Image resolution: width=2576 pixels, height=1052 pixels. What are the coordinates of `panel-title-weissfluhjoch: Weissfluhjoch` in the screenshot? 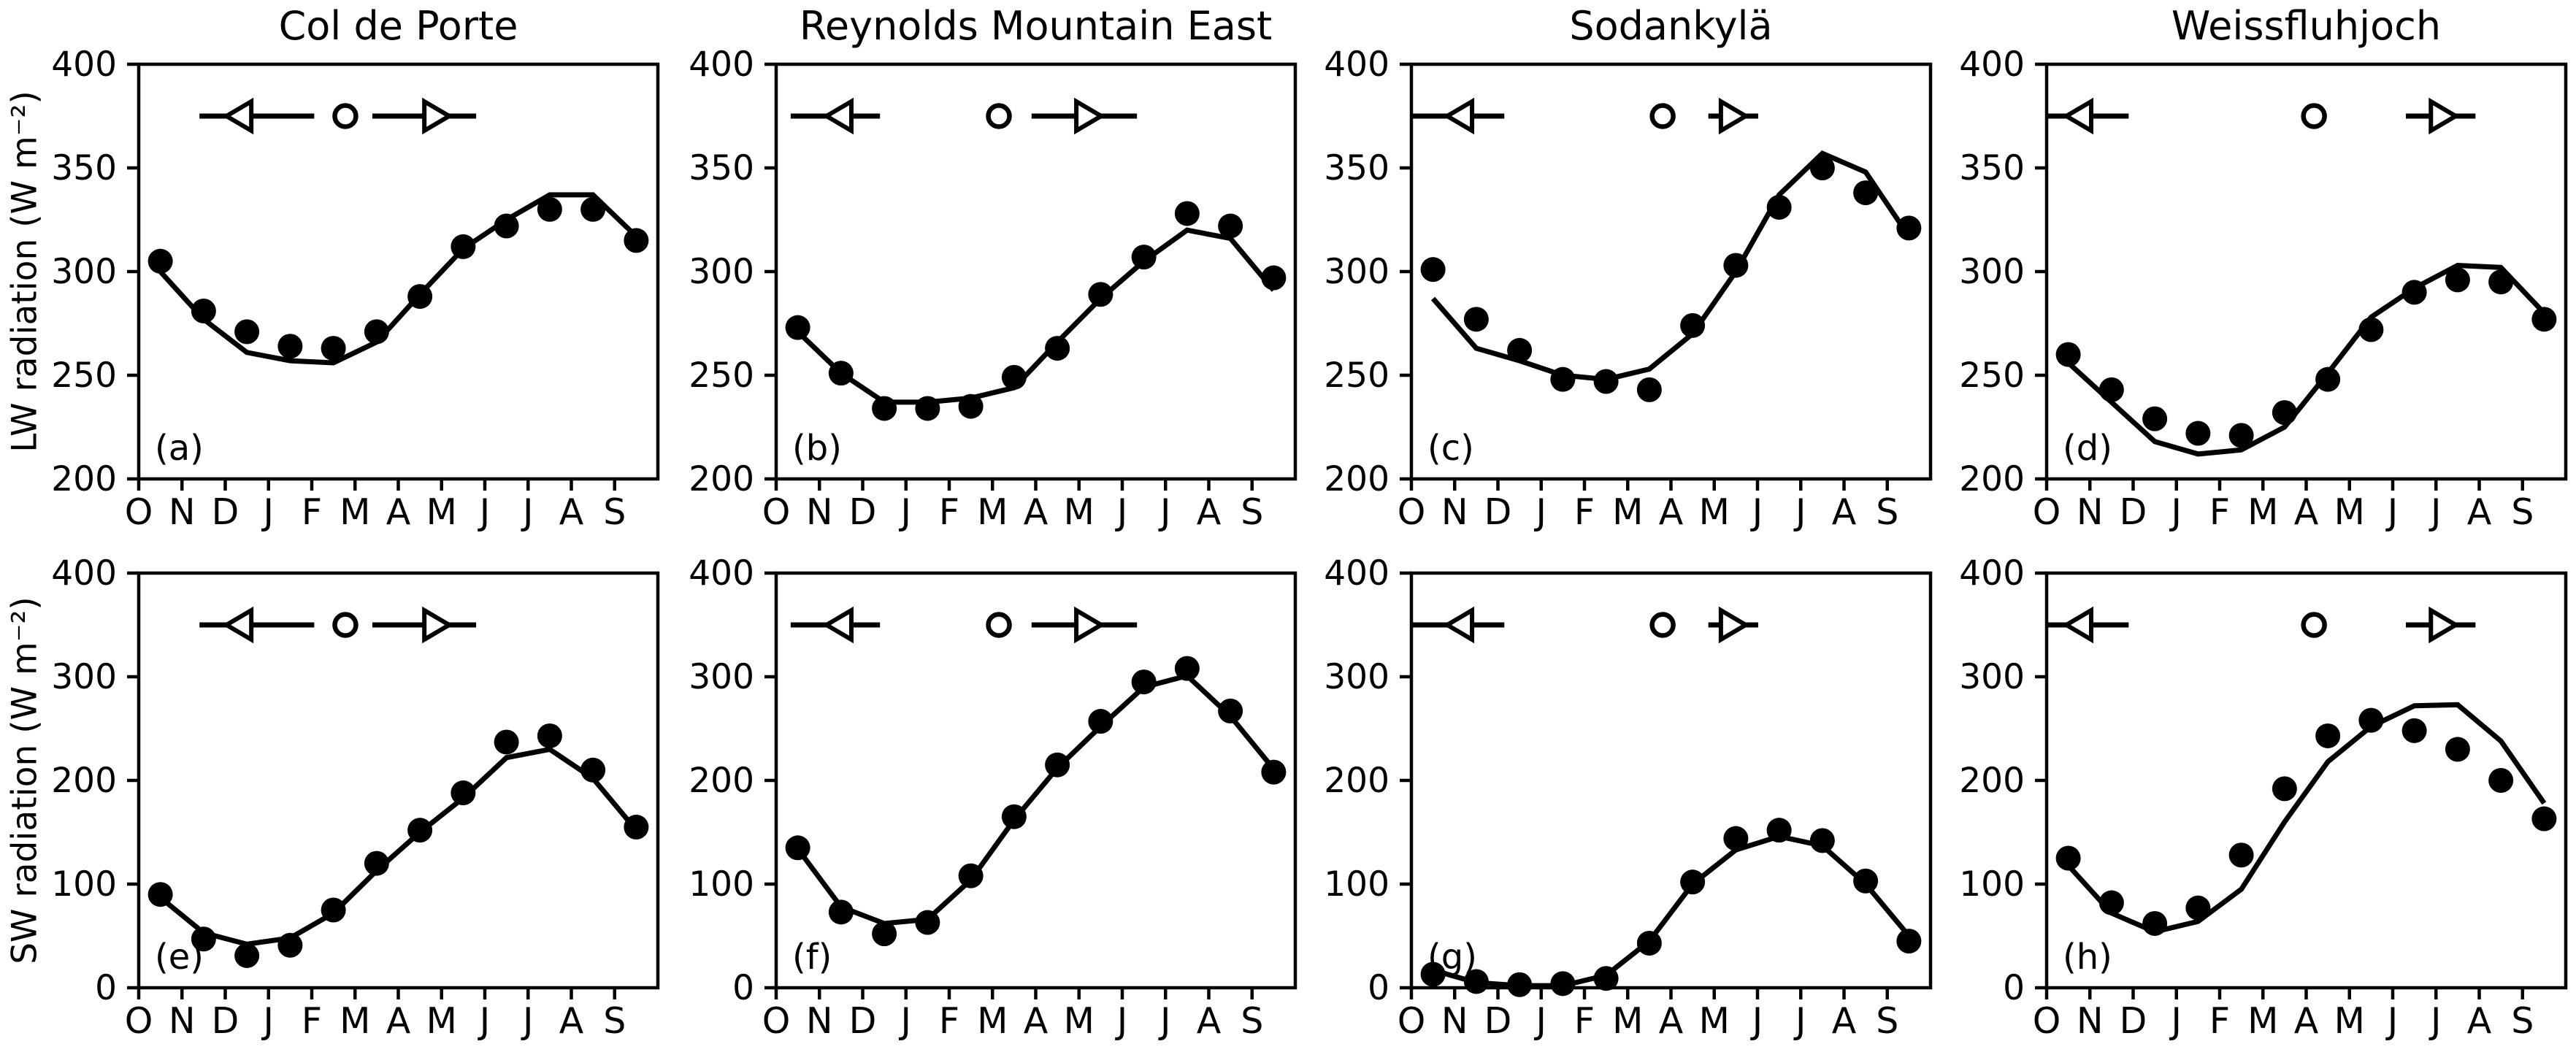 It's located at (2306, 26).